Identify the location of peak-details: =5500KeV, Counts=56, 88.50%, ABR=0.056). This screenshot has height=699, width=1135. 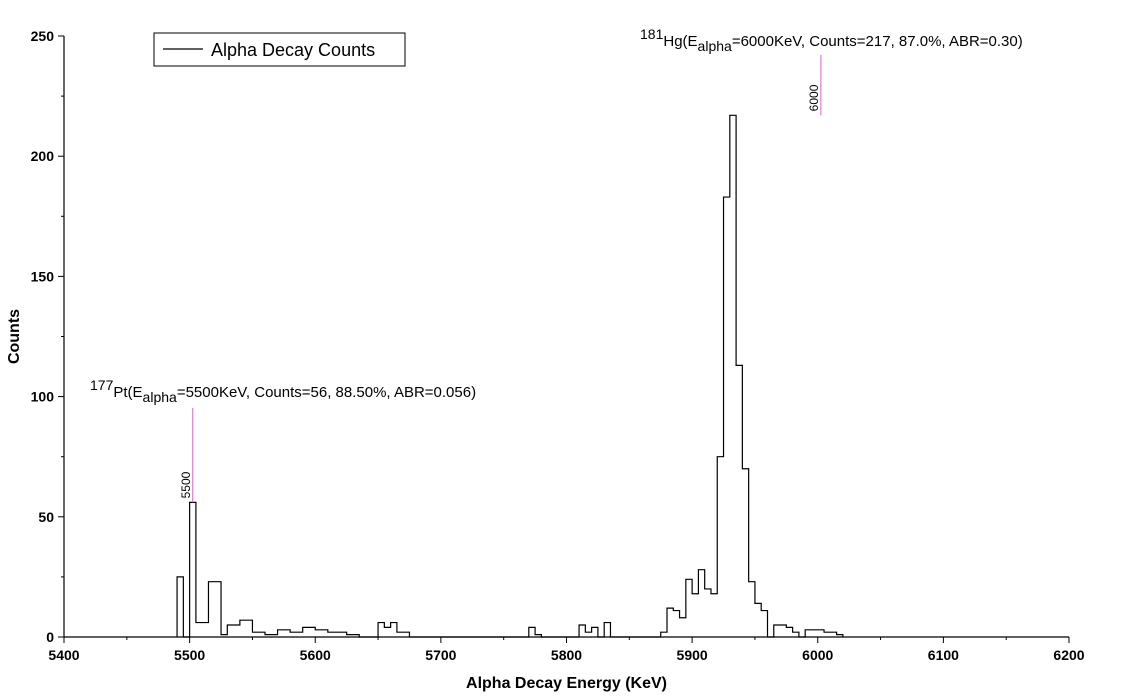
(326, 392).